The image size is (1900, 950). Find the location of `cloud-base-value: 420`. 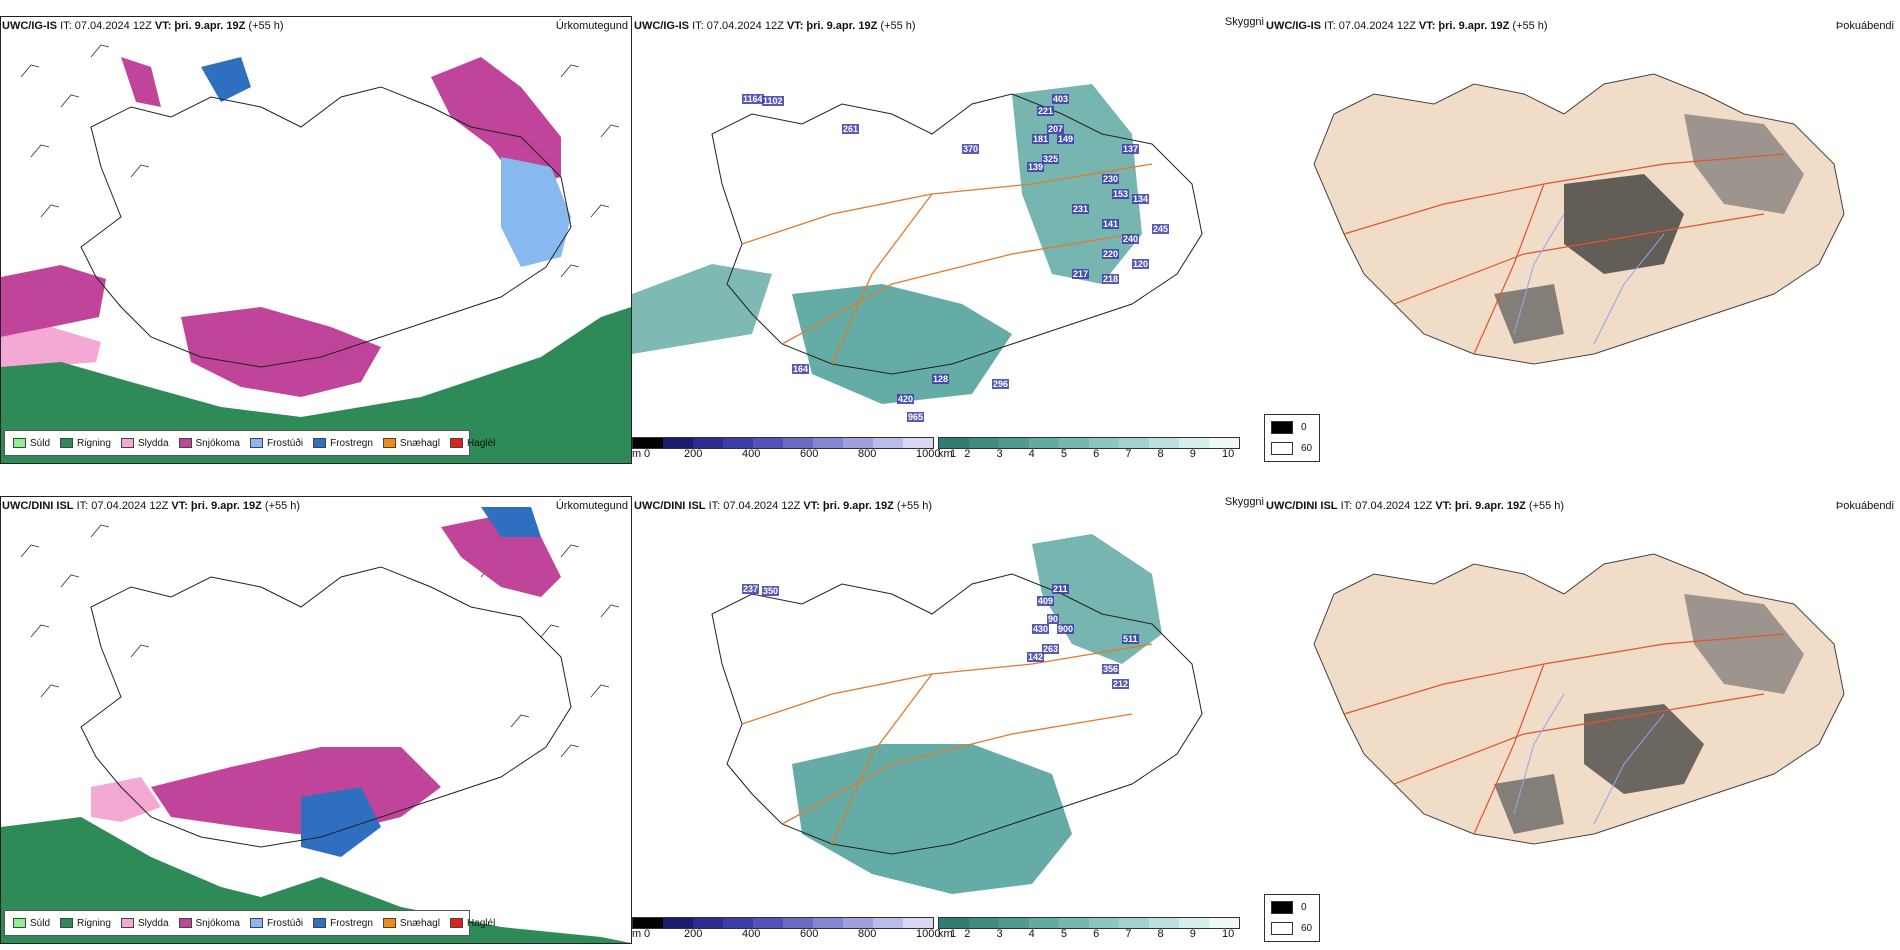

cloud-base-value: 420 is located at coordinates (906, 399).